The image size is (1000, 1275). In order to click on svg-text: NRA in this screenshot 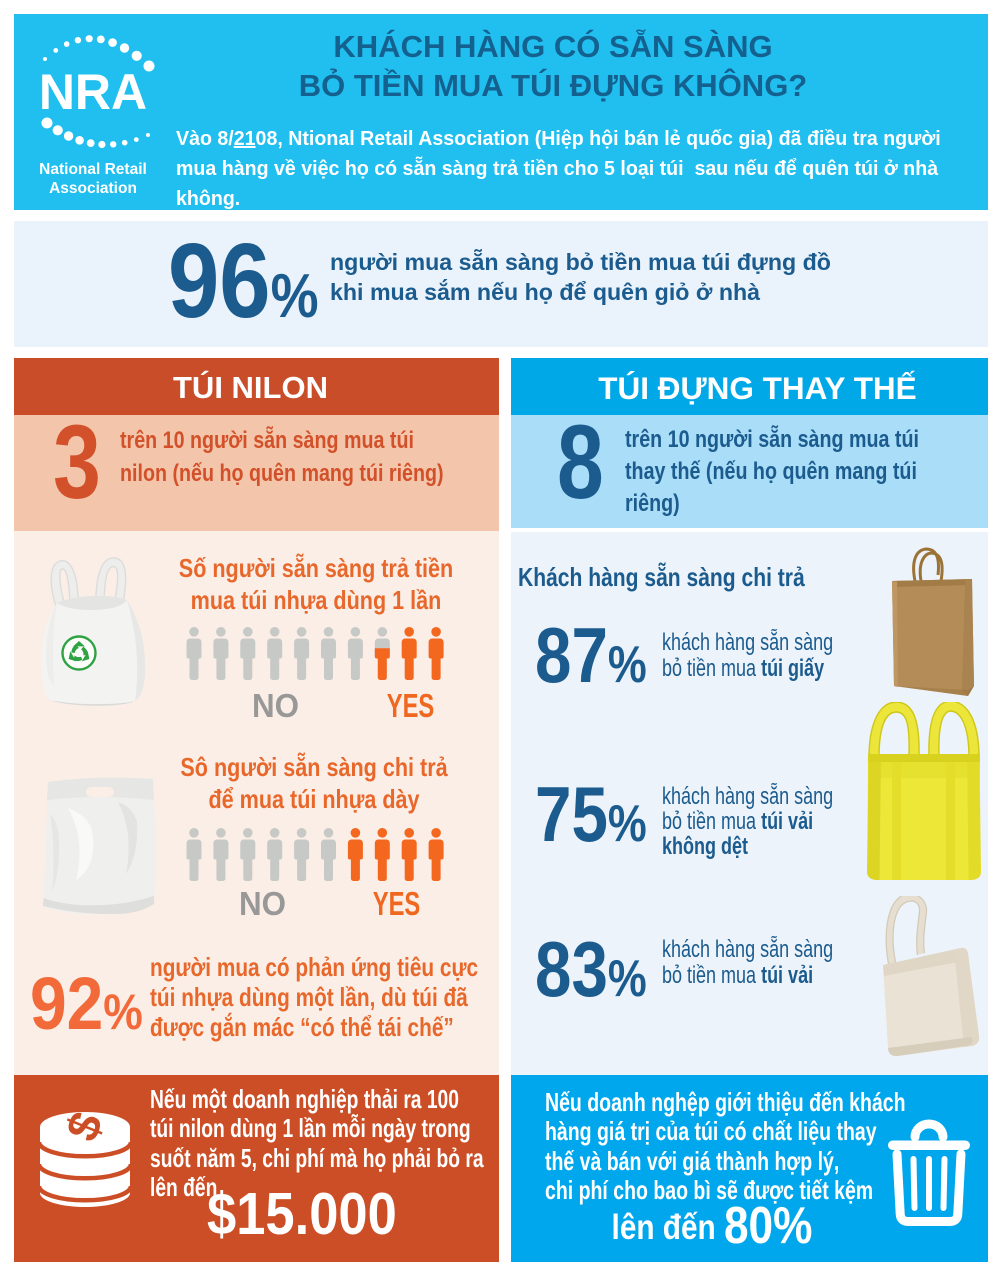, I will do `click(93, 92)`.